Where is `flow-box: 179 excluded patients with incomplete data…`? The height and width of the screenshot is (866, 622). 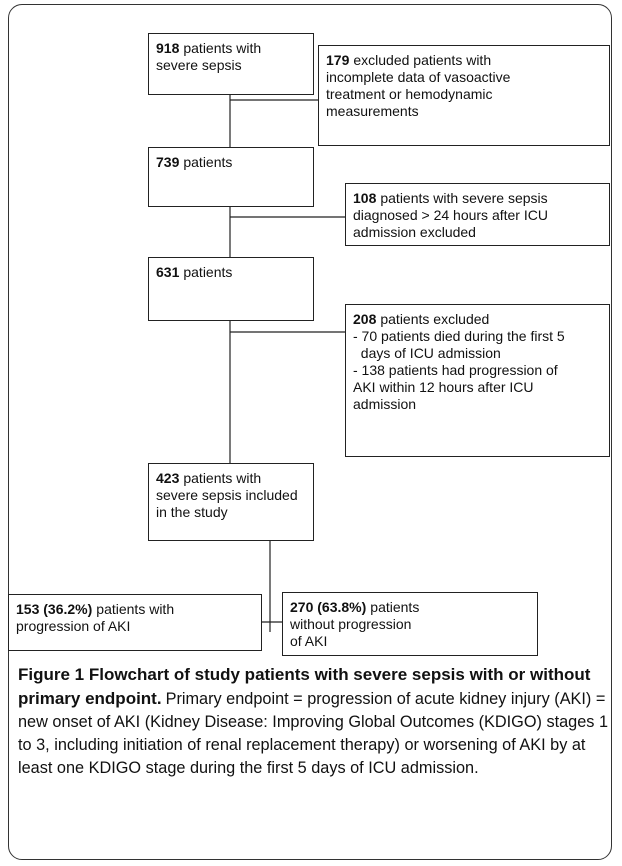
flow-box: 179 excluded patients with incomplete data… is located at coordinates (464, 95).